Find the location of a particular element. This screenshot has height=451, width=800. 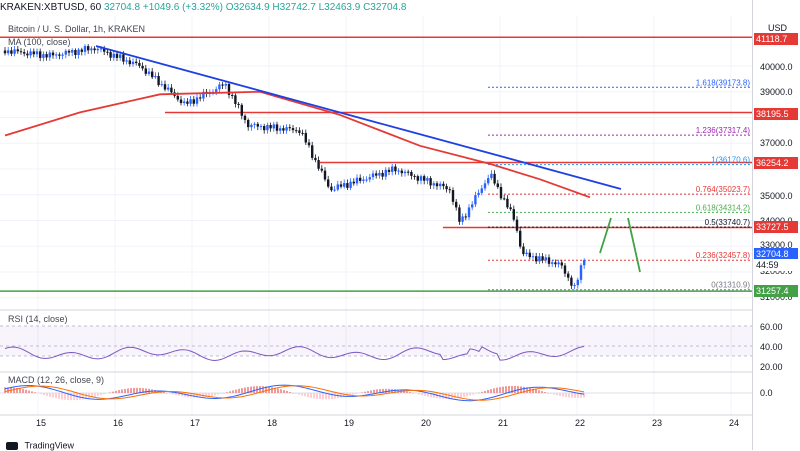

tradingview-logo: TradingView is located at coordinates (40, 445).